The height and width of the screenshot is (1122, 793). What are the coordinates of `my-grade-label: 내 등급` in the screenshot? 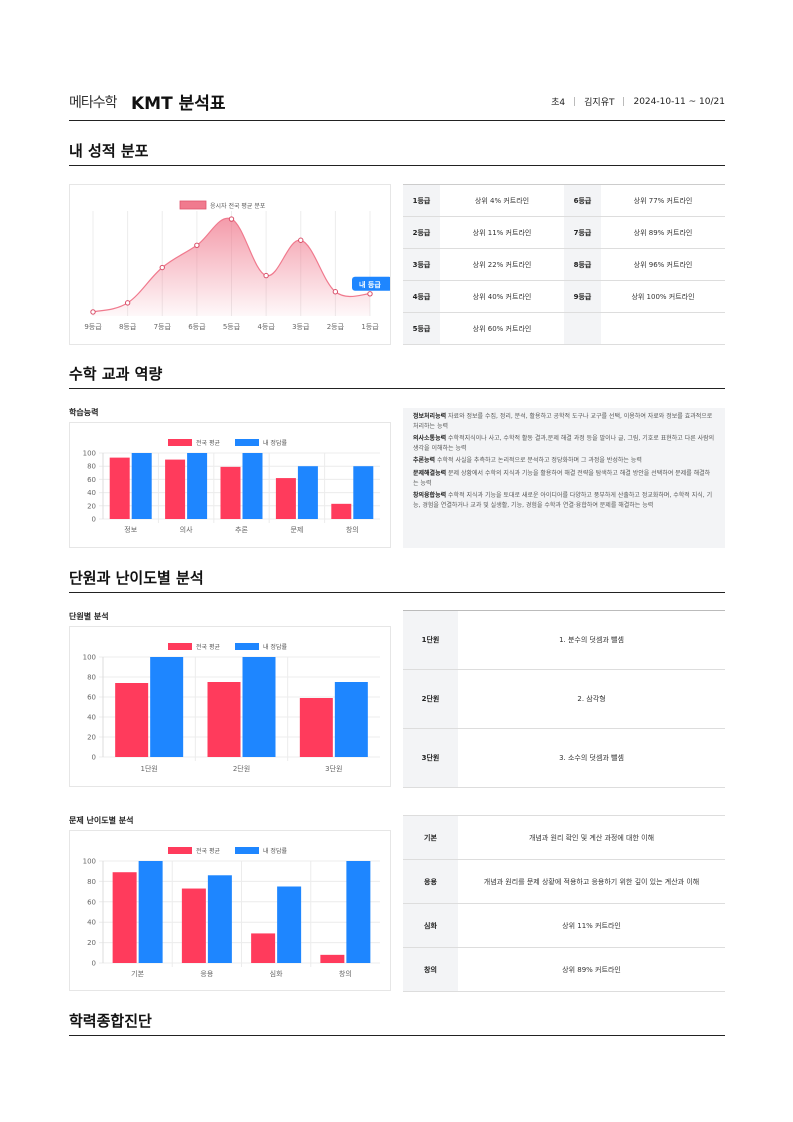 It's located at (370, 284).